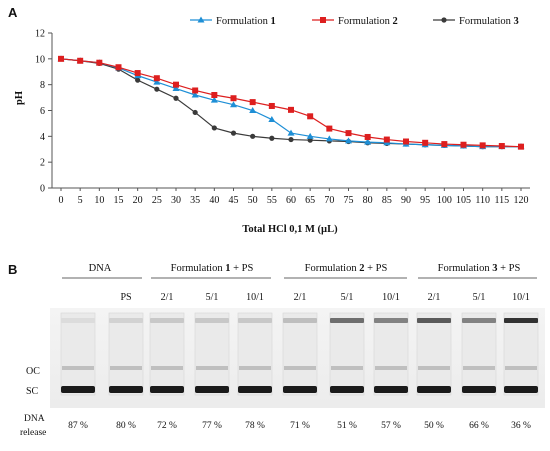  What do you see at coordinates (521, 426) in the screenshot?
I see `gel-release-value: 36 %` at bounding box center [521, 426].